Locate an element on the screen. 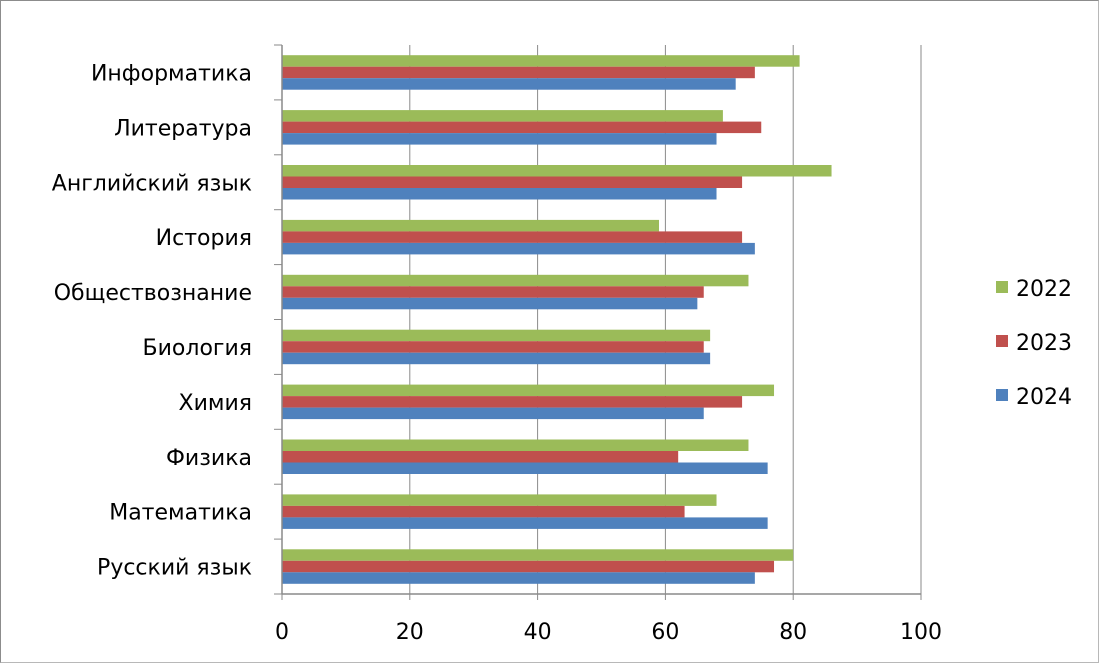  legend: 2022 2023 2024 is located at coordinates (1034, 343).